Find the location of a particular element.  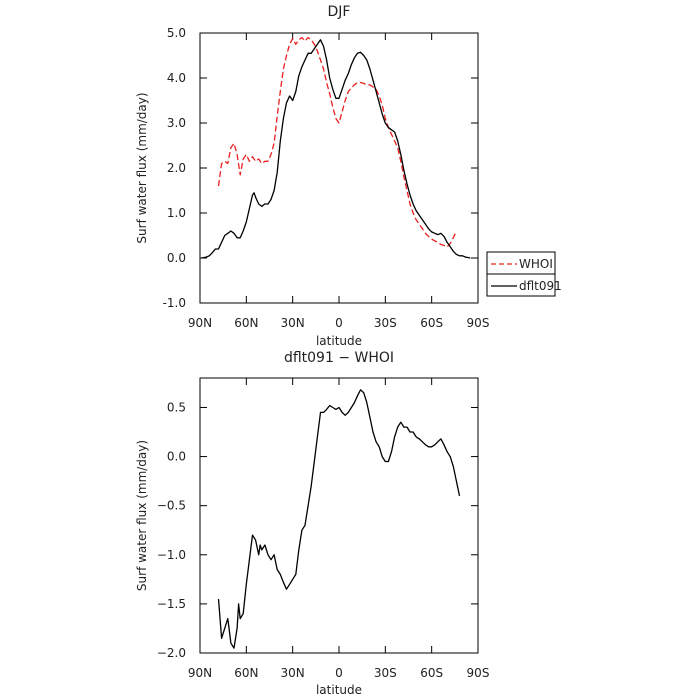

chart-title: DJF is located at coordinates (339, 12).